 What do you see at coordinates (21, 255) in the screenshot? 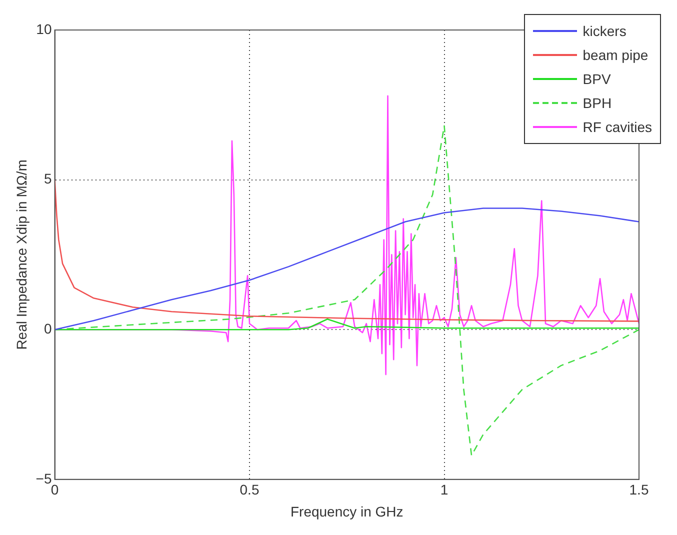
I see `y-axis-title: Real Impedance Xdip in MΩ/m` at bounding box center [21, 255].